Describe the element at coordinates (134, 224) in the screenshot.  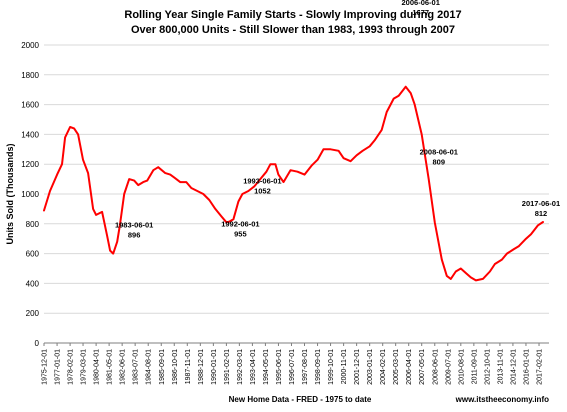
I see `annotation-date: 1983-06-01` at that location.